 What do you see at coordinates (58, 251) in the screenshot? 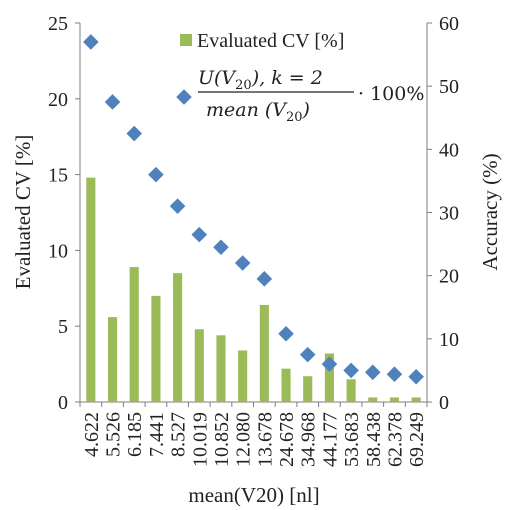
I see `left-tick-label: 10` at bounding box center [58, 251].